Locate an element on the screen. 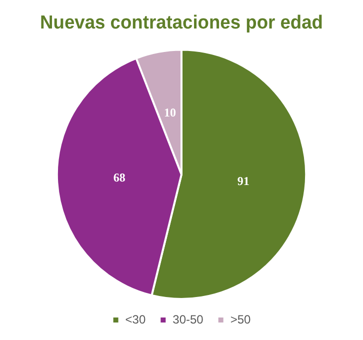 The height and width of the screenshot is (340, 363). legend-label: <30 is located at coordinates (135, 319).